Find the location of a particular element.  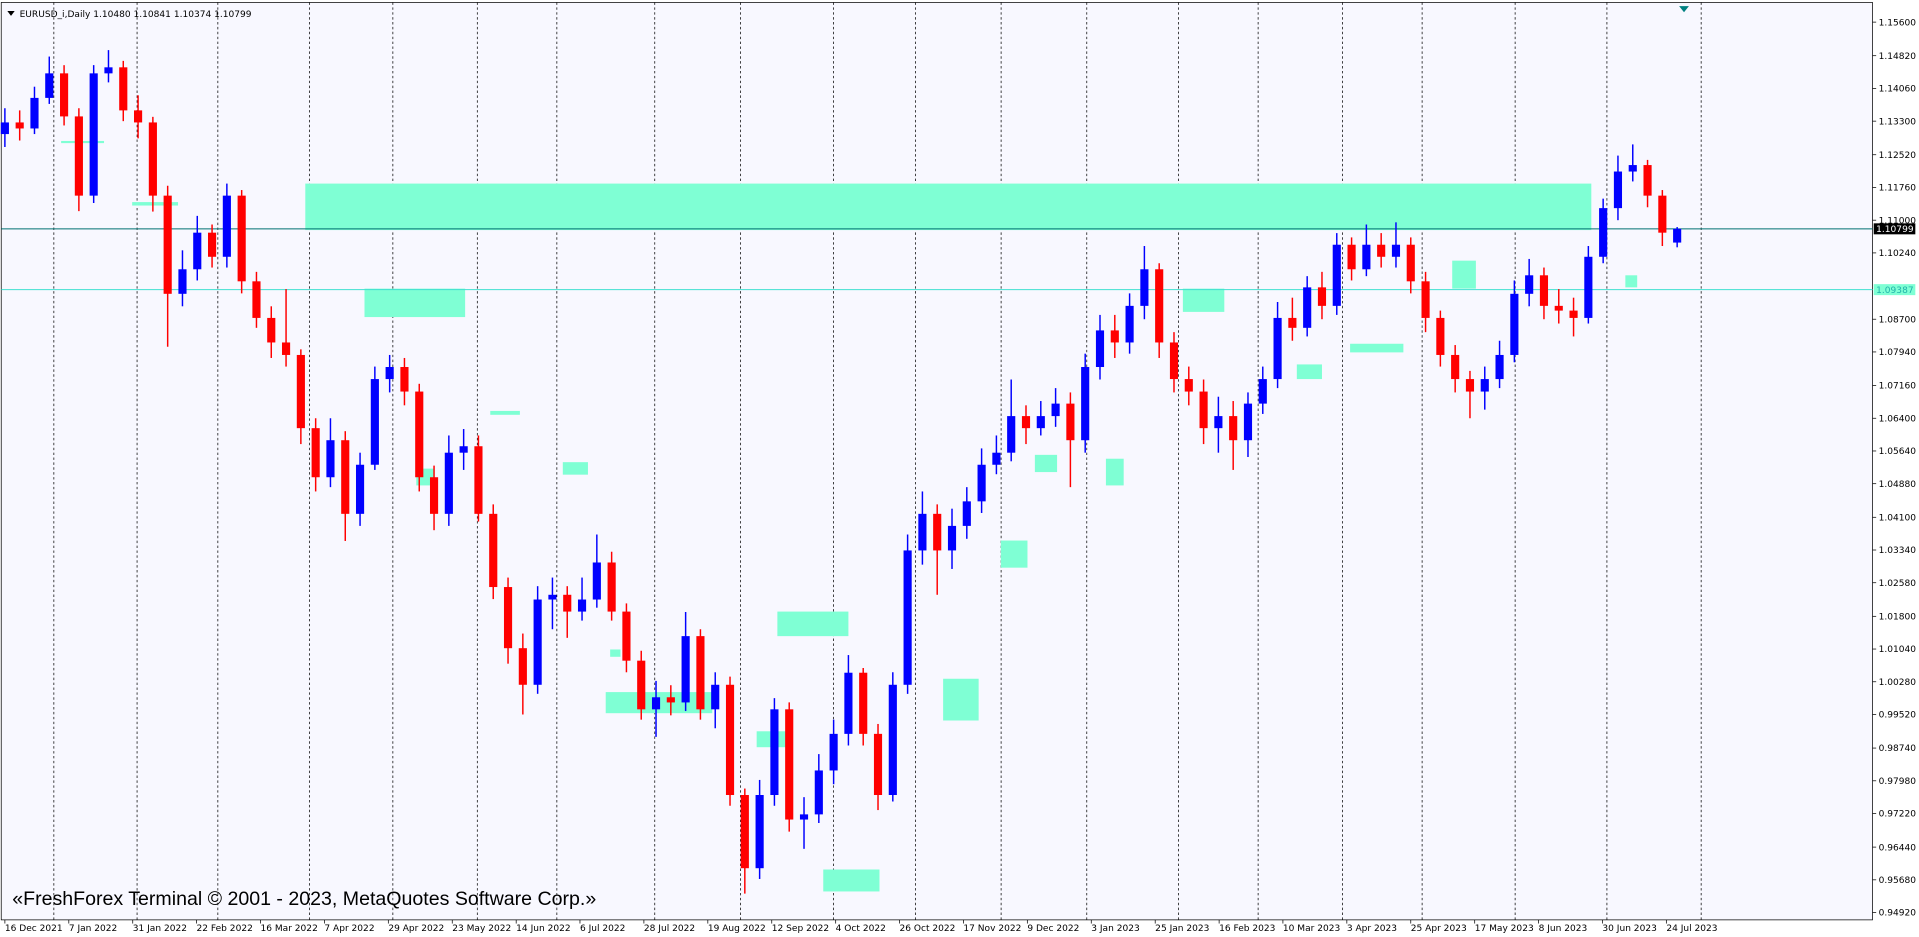

x-tick-label: 9 Dec 2022 is located at coordinates (1053, 929).